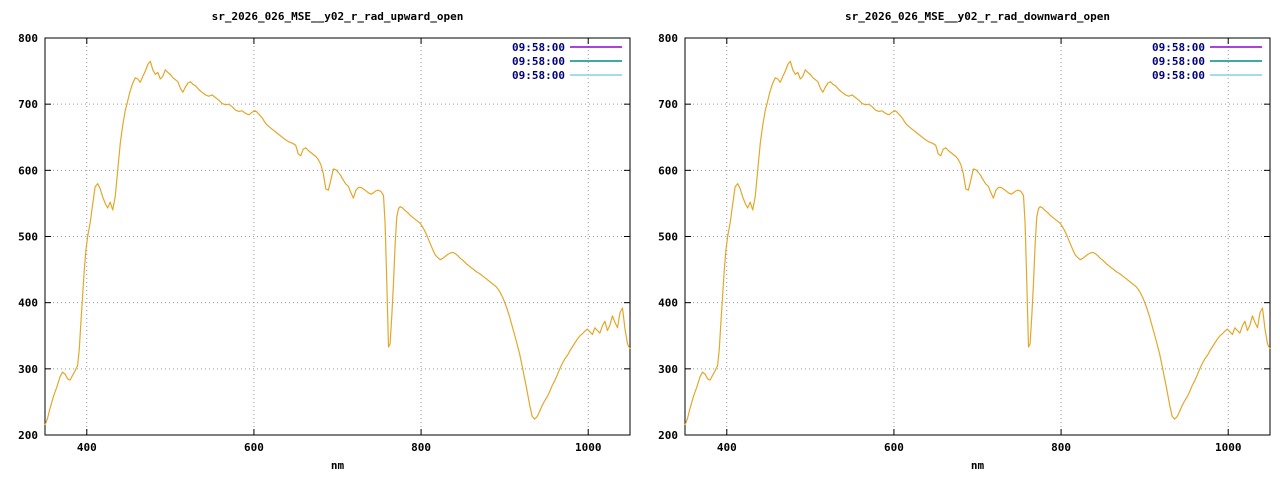 Image resolution: width=1280 pixels, height=480 pixels. What do you see at coordinates (977, 16) in the screenshot?
I see `chart-title: sr_2026_026_MSE__y02_r_rad_downward_open` at bounding box center [977, 16].